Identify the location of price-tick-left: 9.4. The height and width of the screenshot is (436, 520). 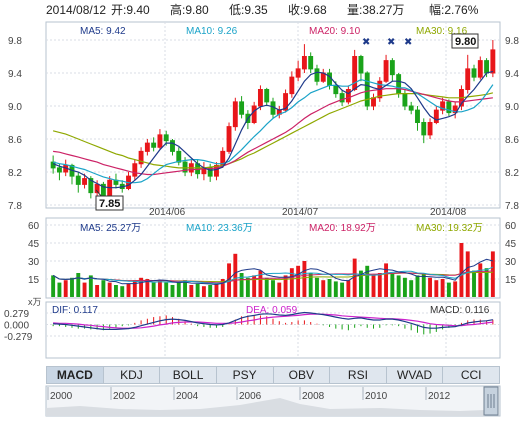
(15, 74).